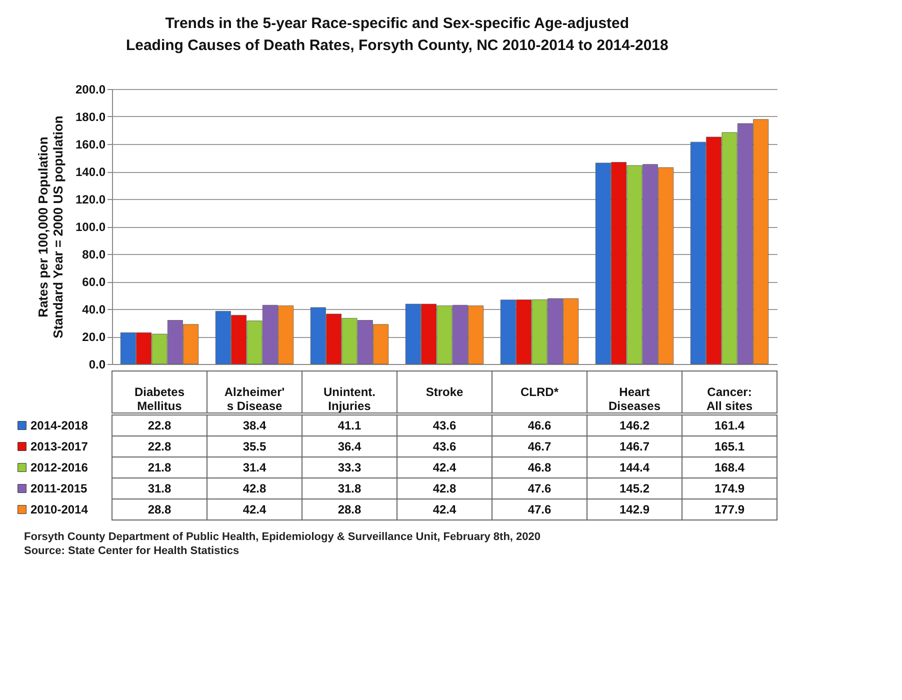 The image size is (902, 700). Describe the element at coordinates (90, 89) in the screenshot. I see `y-tick-label: 200.0` at that location.